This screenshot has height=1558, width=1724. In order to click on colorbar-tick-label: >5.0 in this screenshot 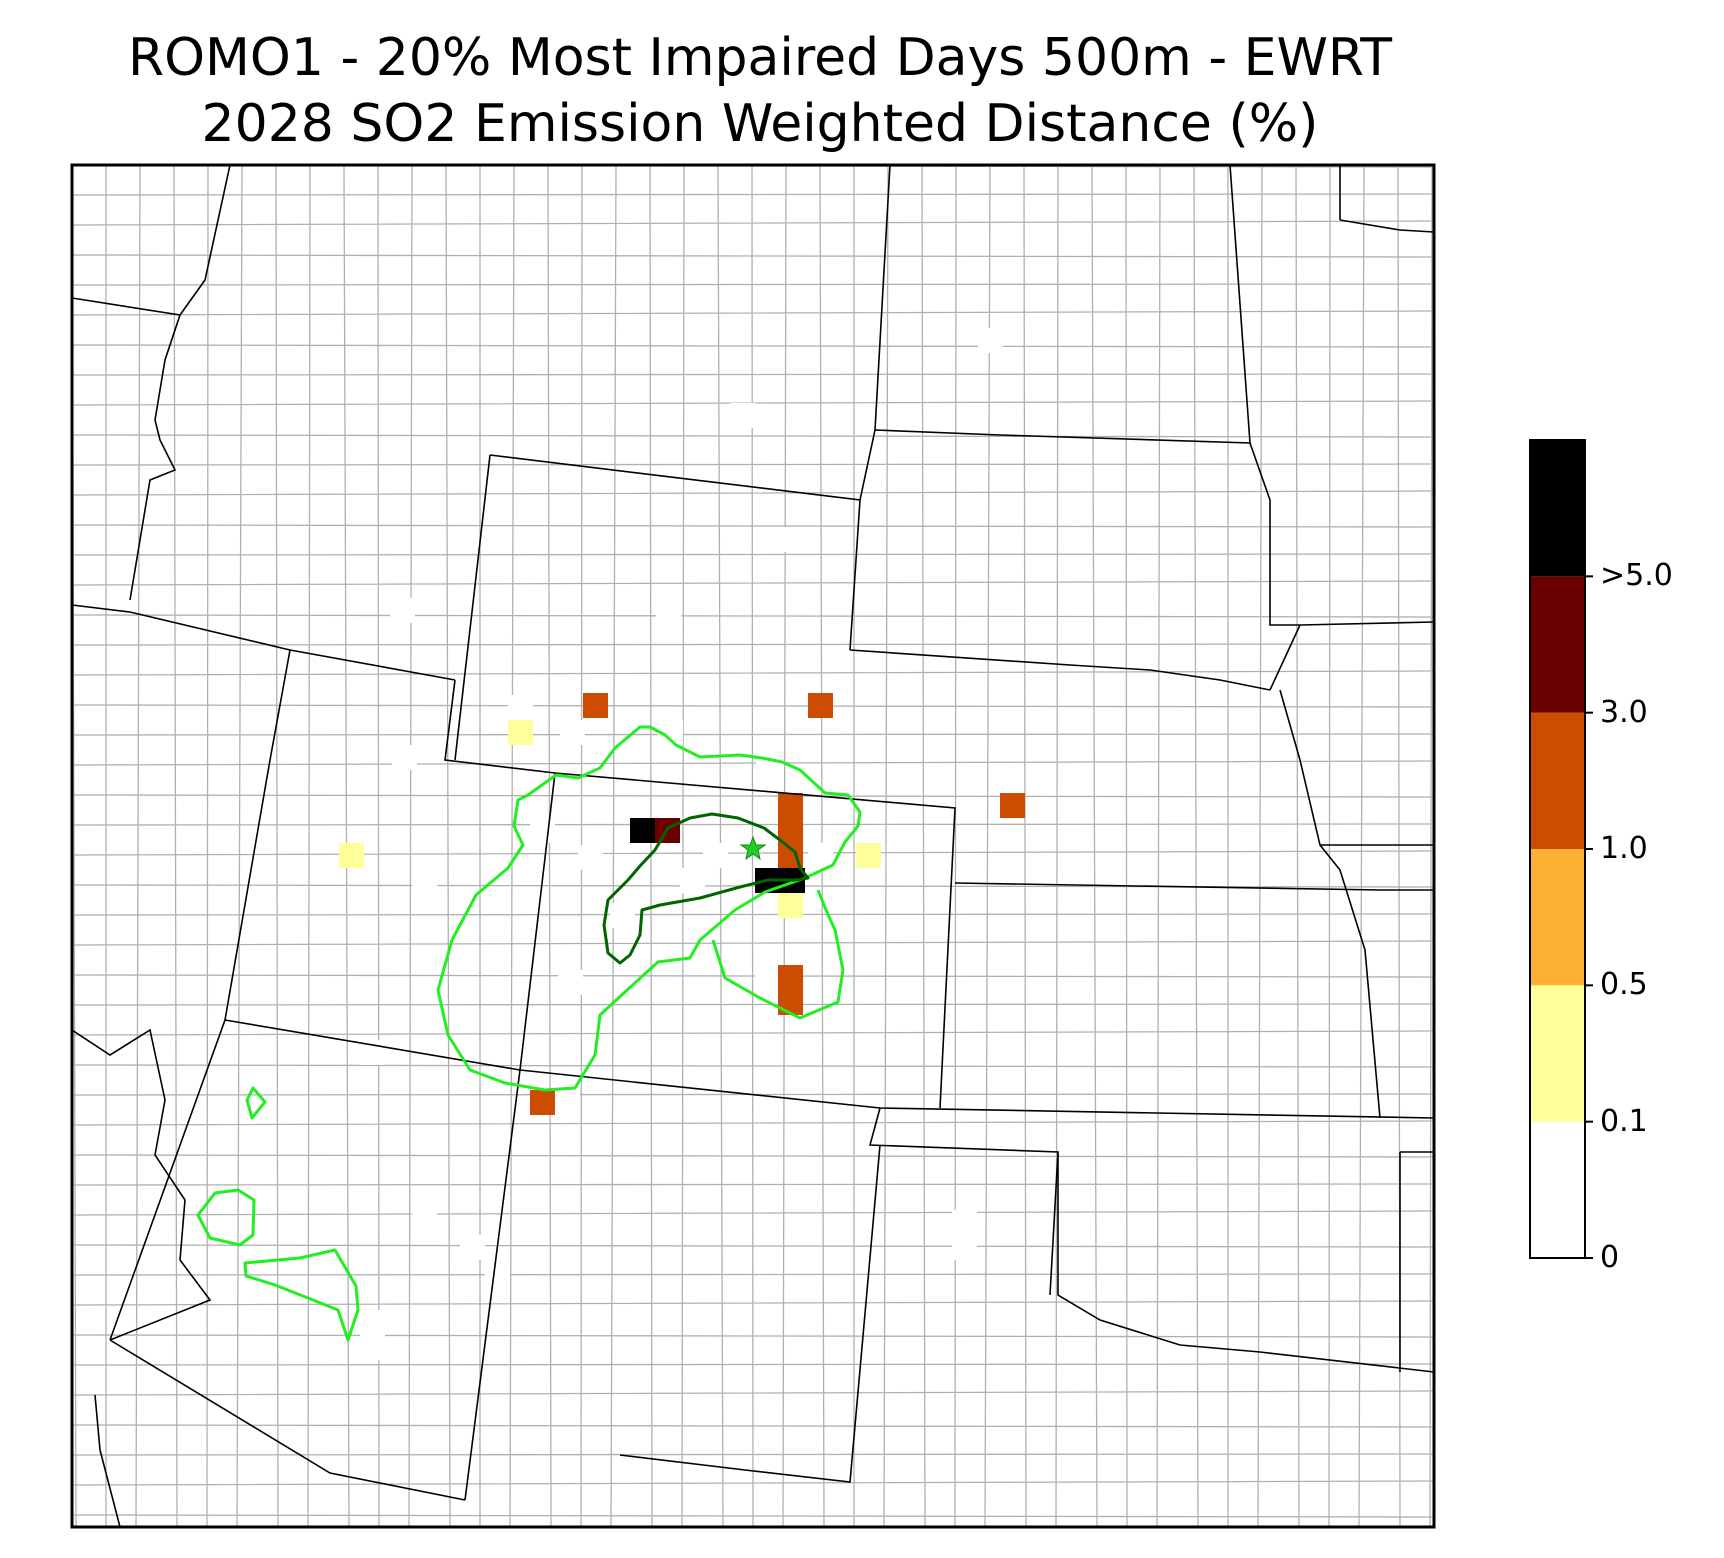, I will do `click(1636, 576)`.